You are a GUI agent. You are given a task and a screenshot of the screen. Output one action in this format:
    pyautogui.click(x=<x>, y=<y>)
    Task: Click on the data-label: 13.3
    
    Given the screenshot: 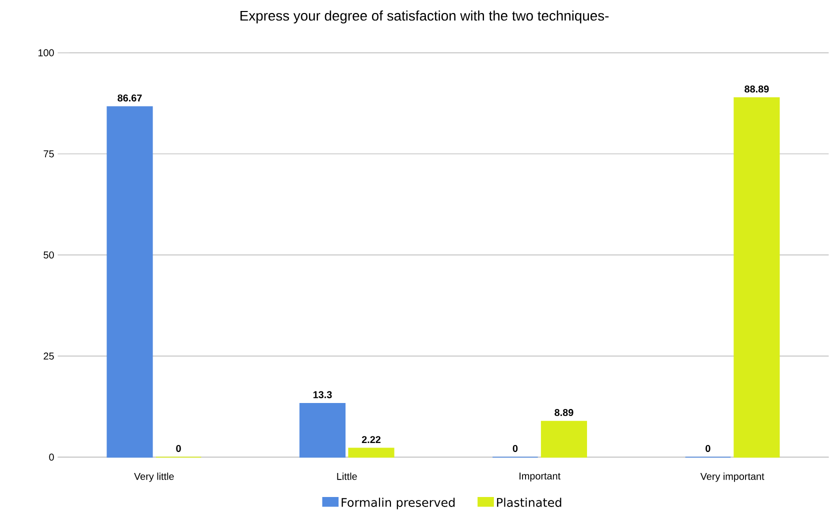 What is the action you would take?
    pyautogui.click(x=322, y=394)
    